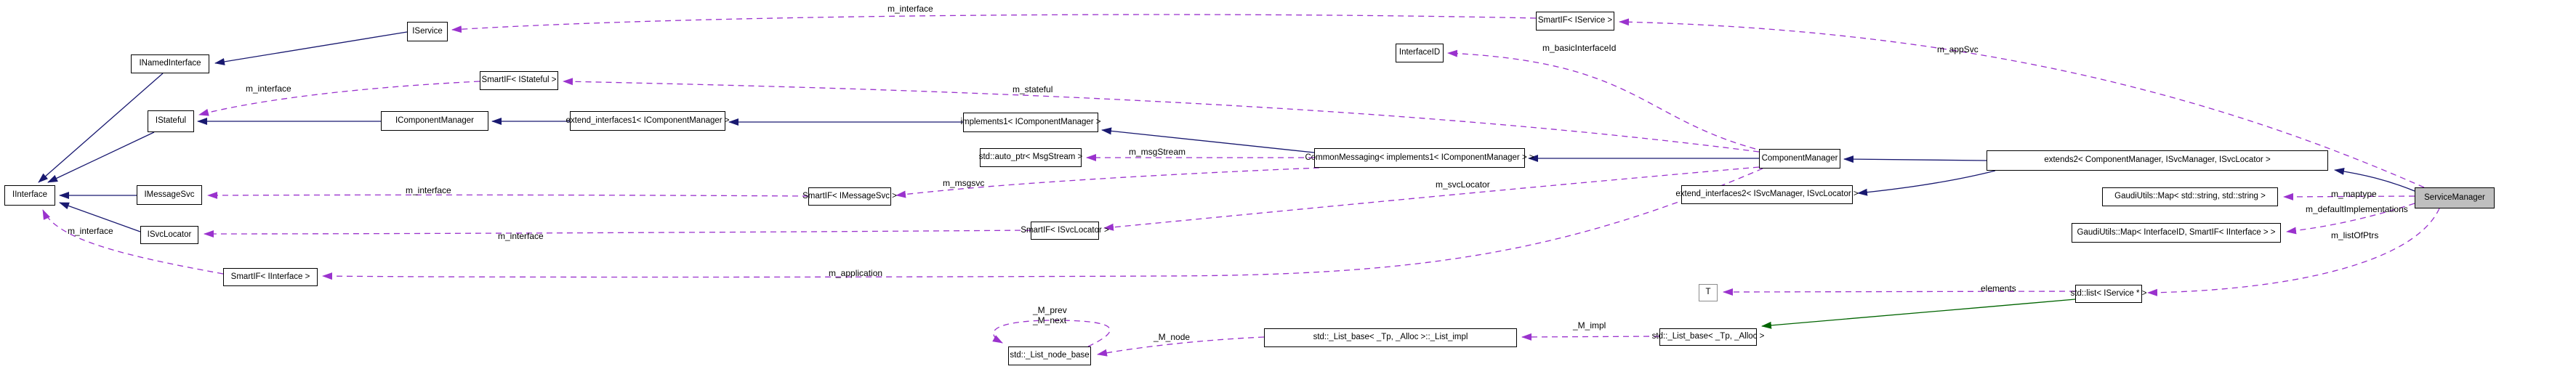  What do you see at coordinates (617, 234) in the screenshot?
I see `edge-usage-smartifisvclocator-to-isvclocator` at bounding box center [617, 234].